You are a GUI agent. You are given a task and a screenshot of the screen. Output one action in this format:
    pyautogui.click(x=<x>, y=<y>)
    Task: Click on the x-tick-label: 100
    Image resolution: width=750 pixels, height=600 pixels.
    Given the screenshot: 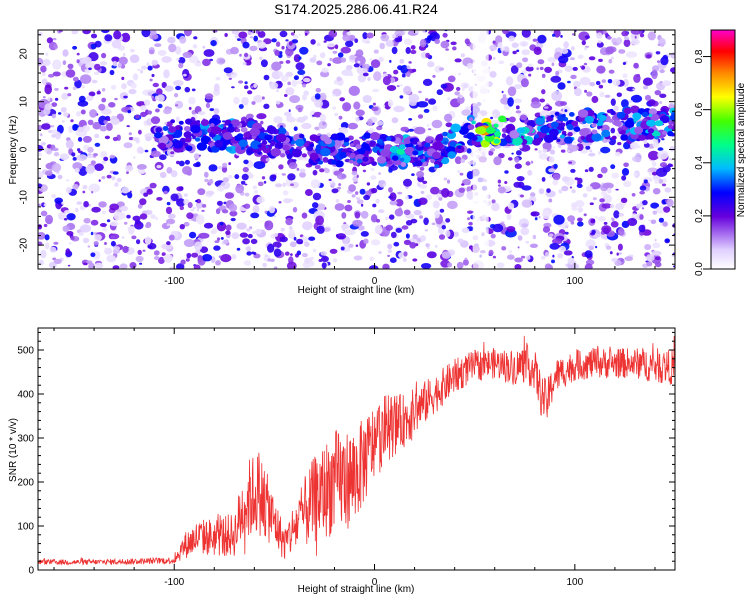 What is the action you would take?
    pyautogui.click(x=574, y=281)
    